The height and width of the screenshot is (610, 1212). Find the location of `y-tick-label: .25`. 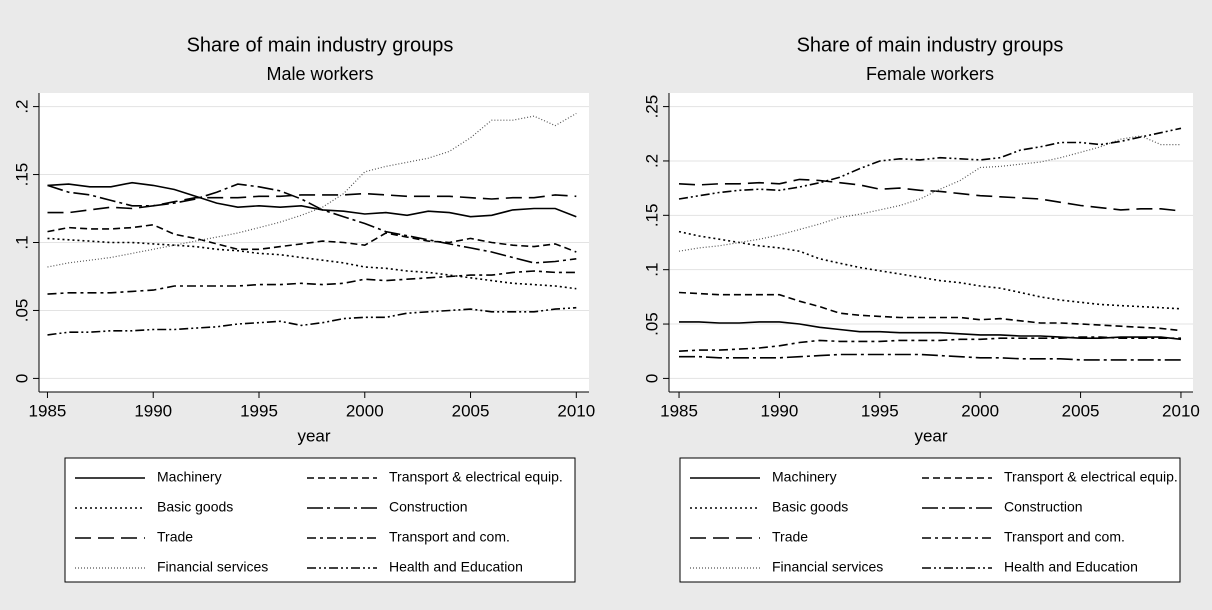

y-tick-label: .25 is located at coordinates (651, 107).